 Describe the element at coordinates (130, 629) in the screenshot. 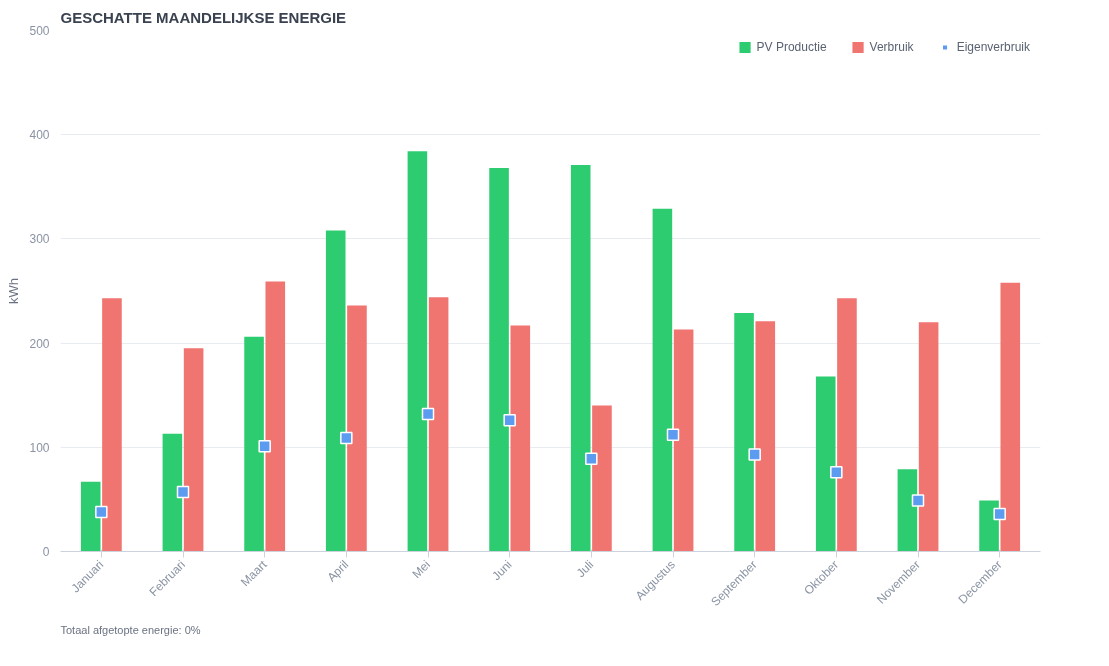

I see `text: Totaal afgetopte energie: 0%` at that location.